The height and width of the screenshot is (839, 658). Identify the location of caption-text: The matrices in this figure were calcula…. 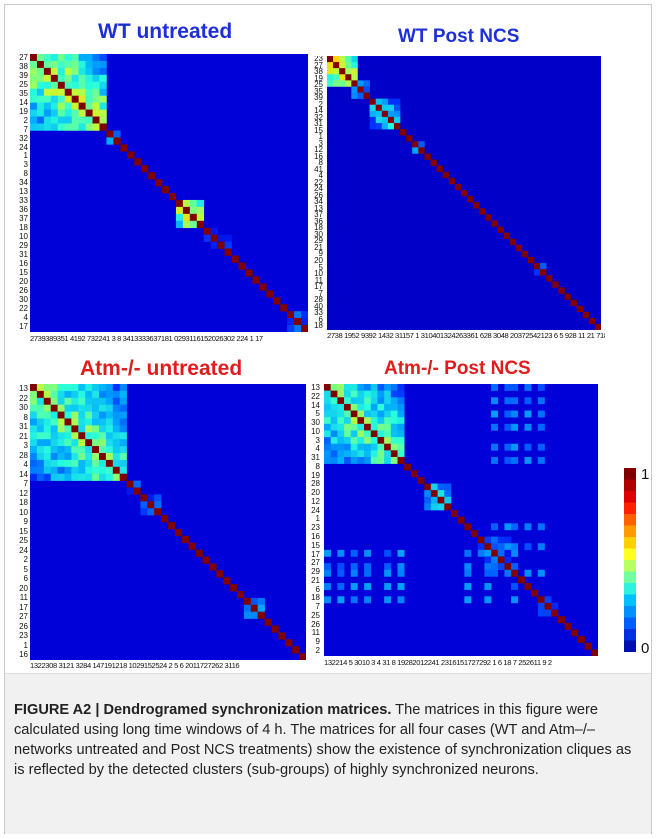
(323, 740).